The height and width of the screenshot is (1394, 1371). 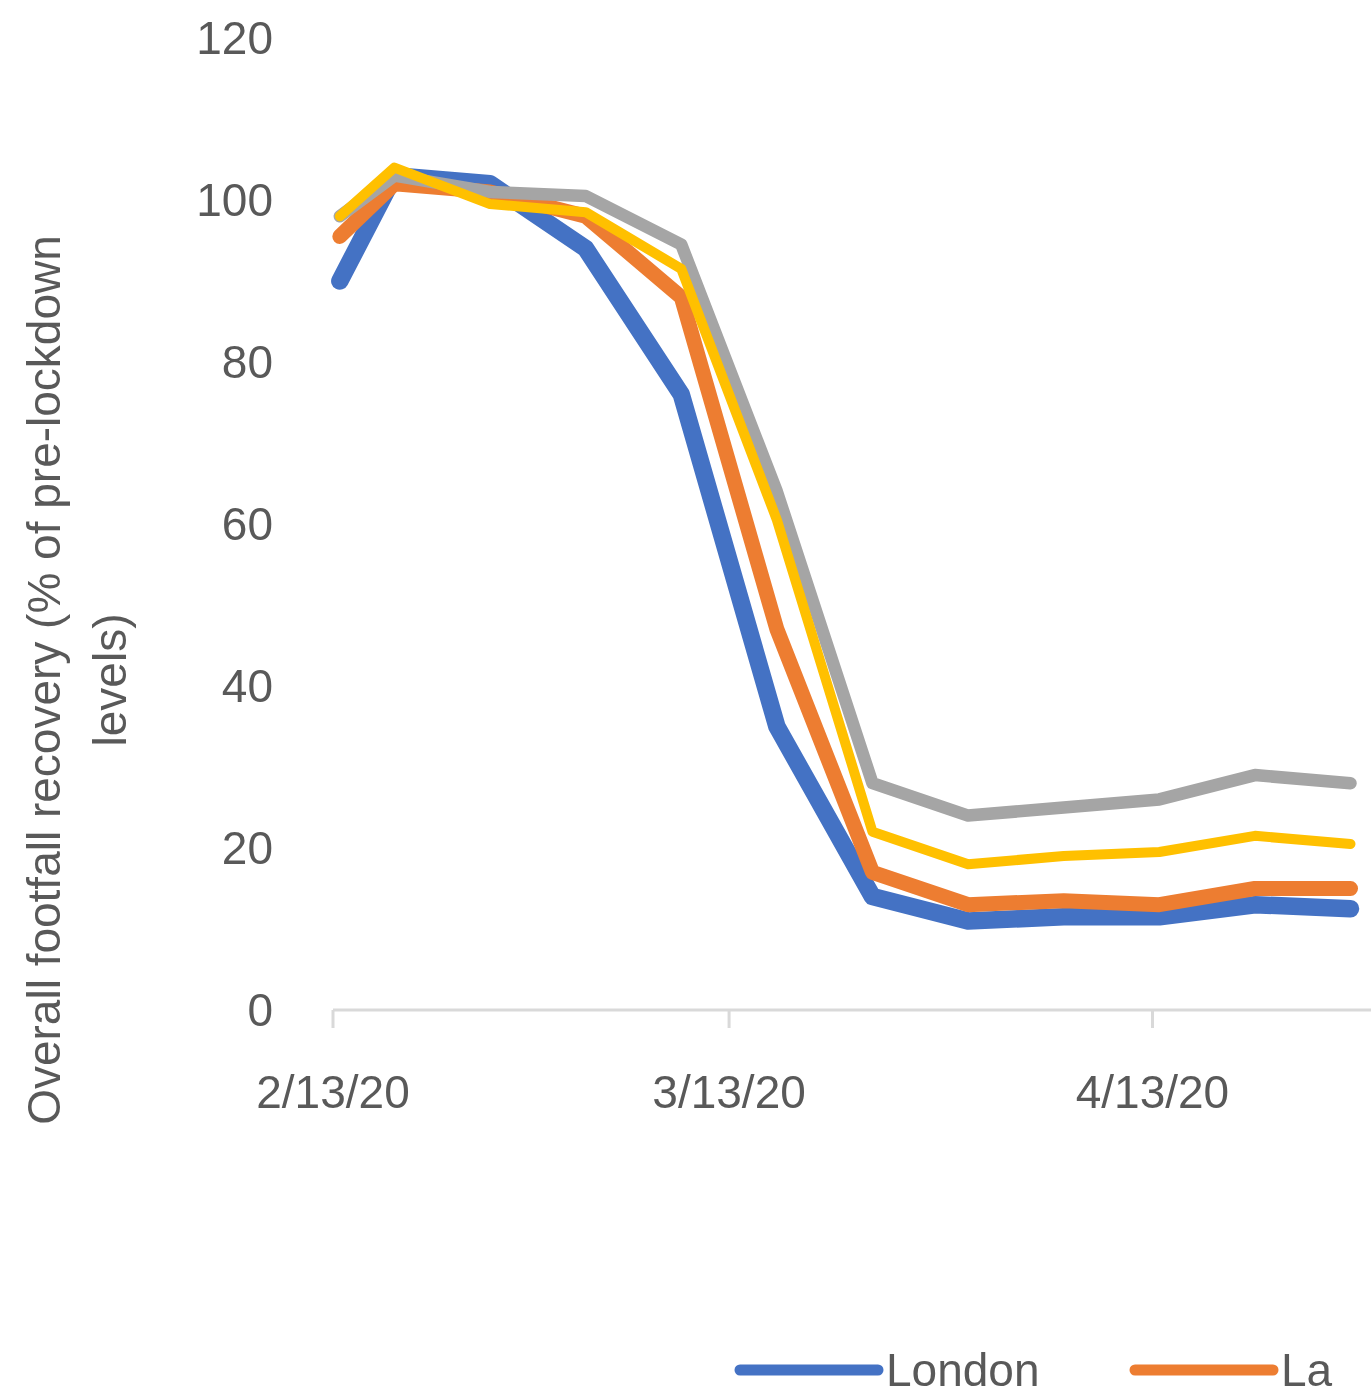 I want to click on y-tick-label: 60, so click(x=247, y=524).